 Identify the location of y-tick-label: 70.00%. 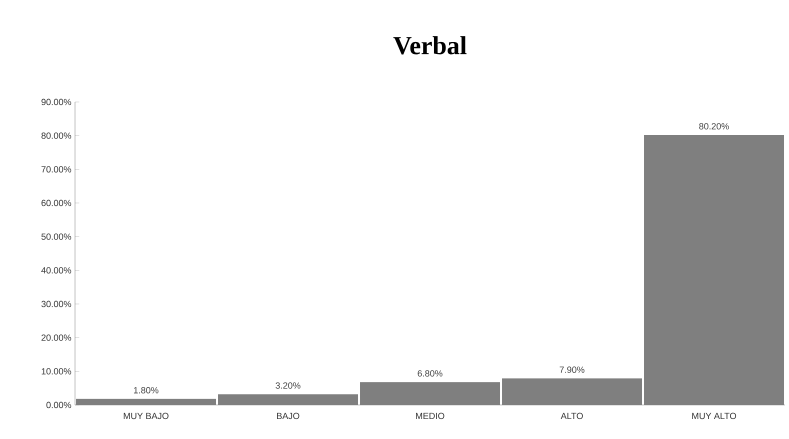
(57, 169).